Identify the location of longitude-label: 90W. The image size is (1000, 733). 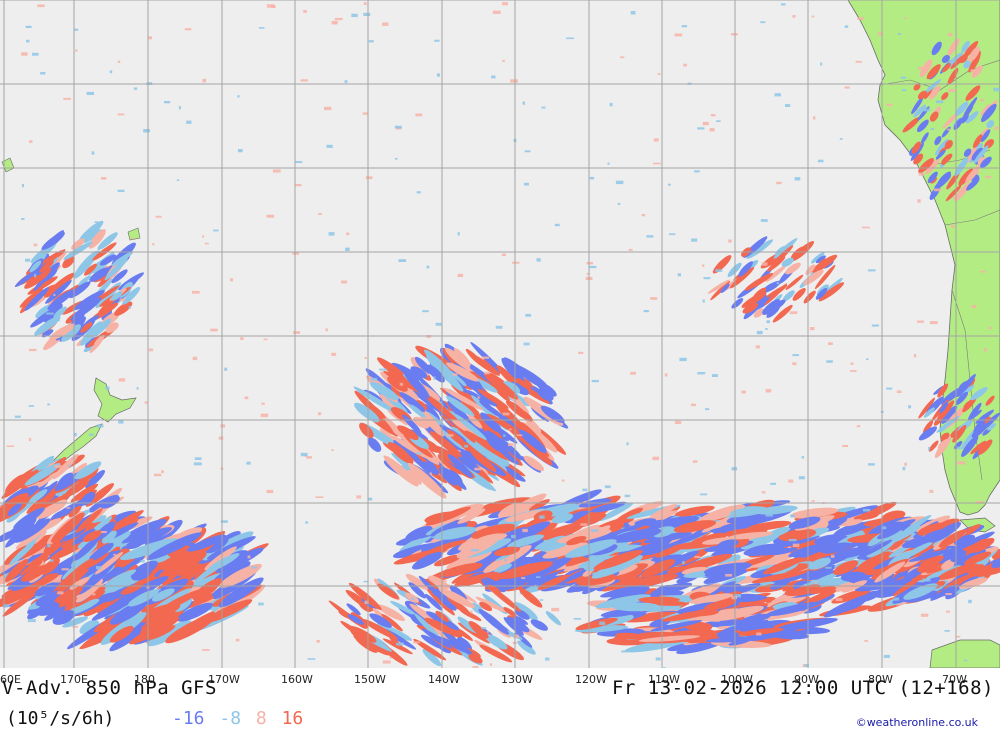
(806, 679).